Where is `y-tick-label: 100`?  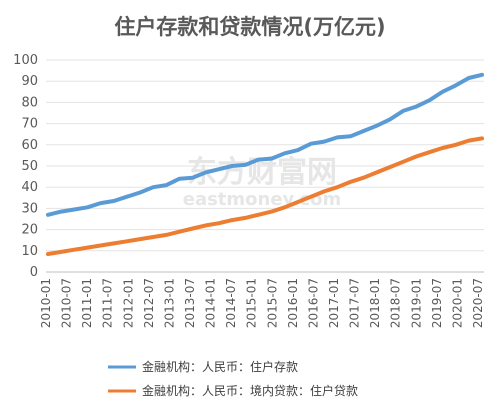
y-tick-label: 100 is located at coordinates (25, 60).